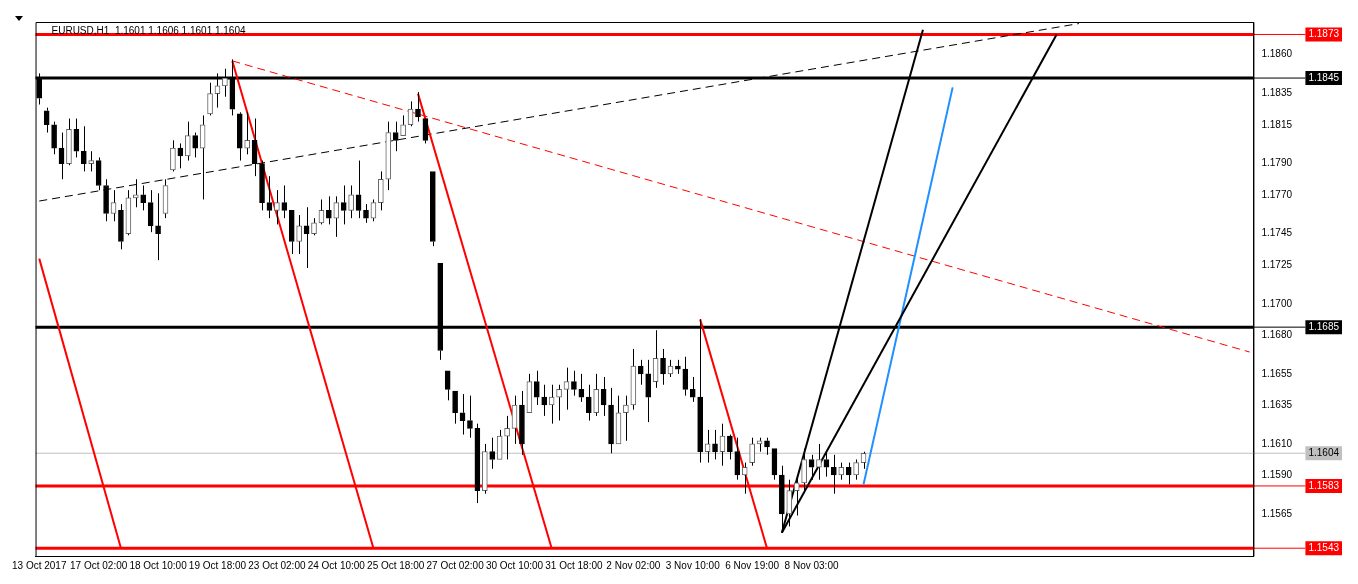 The image size is (1358, 584). Describe the element at coordinates (1277, 404) in the screenshot. I see `y-tick-label: 1.1635` at that location.